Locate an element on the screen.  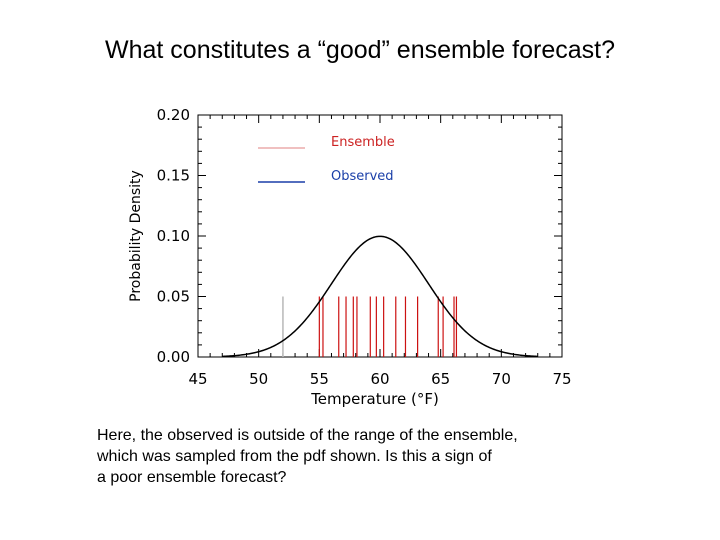
y-tick-label: 0.20 is located at coordinates (173, 115).